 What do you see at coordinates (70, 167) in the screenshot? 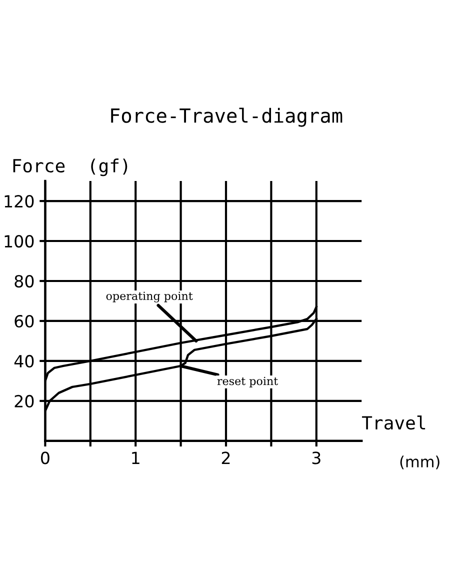
I see `y-axis-title: Force (gf)` at bounding box center [70, 167].